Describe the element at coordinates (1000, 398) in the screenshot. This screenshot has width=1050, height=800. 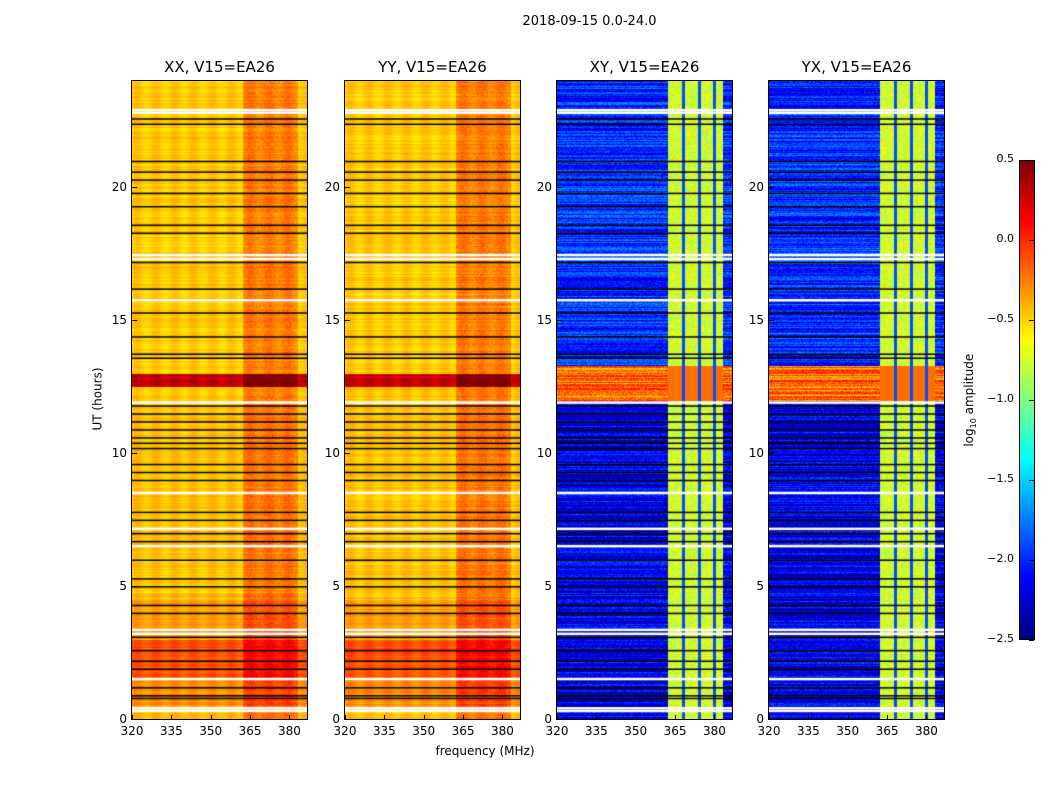
I see `colorbar-tick-label: −1.0` at that location.